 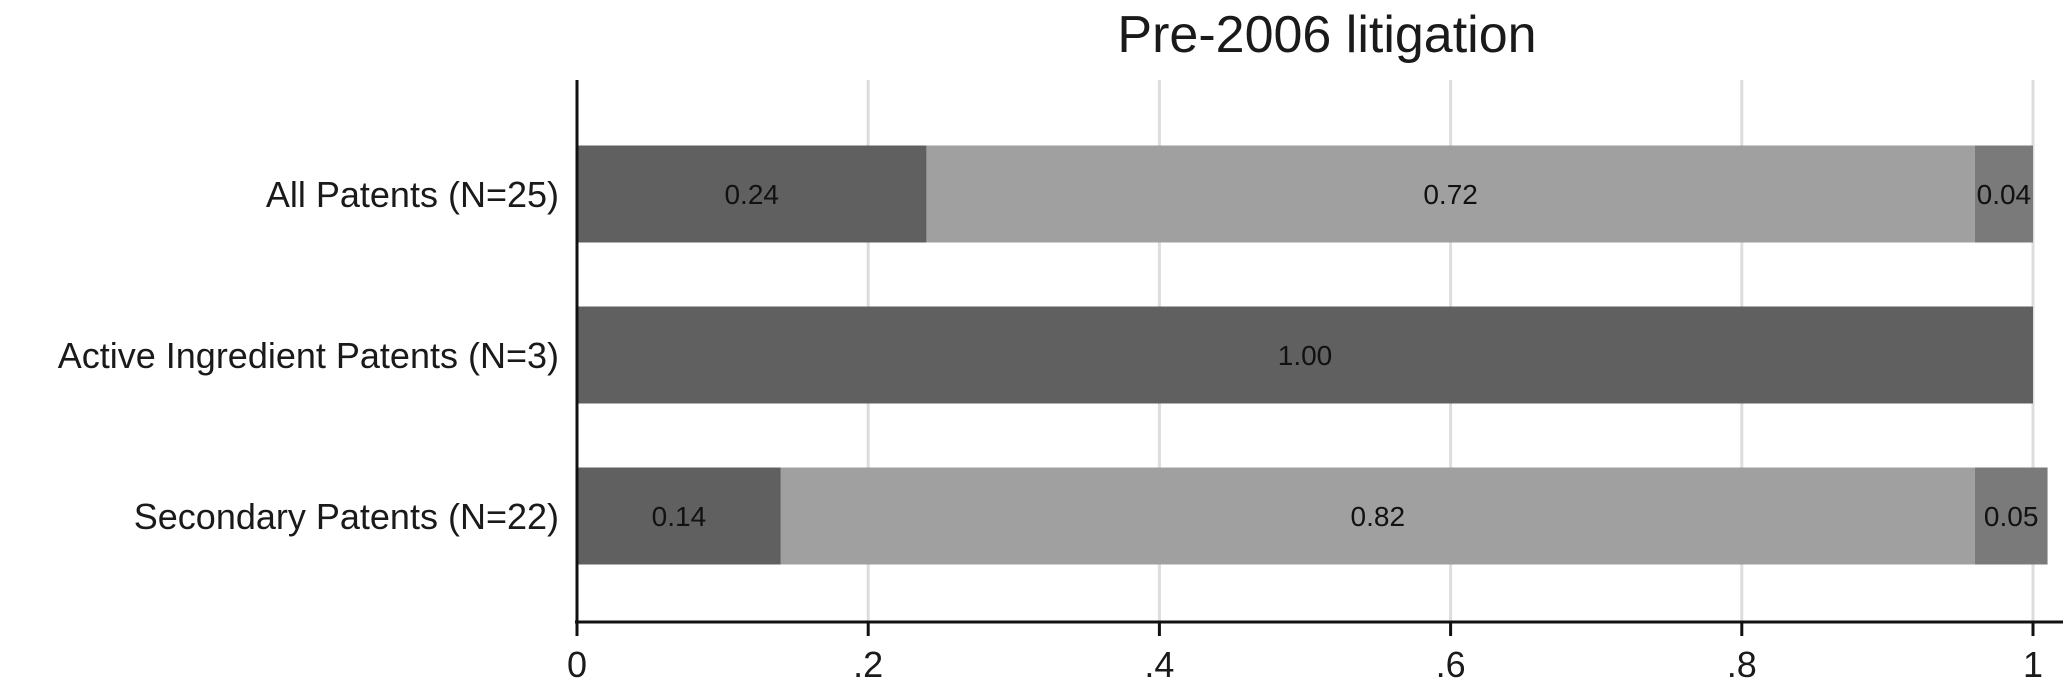 I want to click on x-tick-label: .4, so click(x=1159, y=664).